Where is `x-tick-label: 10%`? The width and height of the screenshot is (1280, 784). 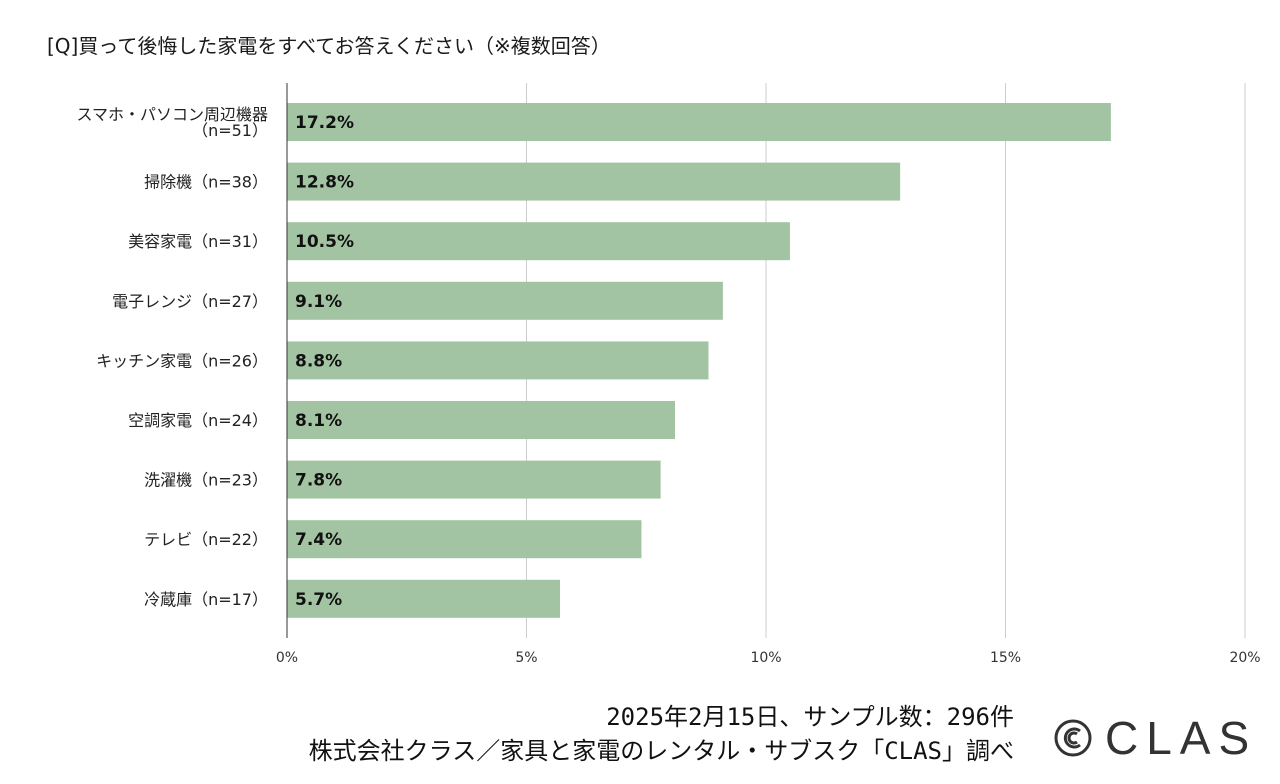
x-tick-label: 10% is located at coordinates (765, 658).